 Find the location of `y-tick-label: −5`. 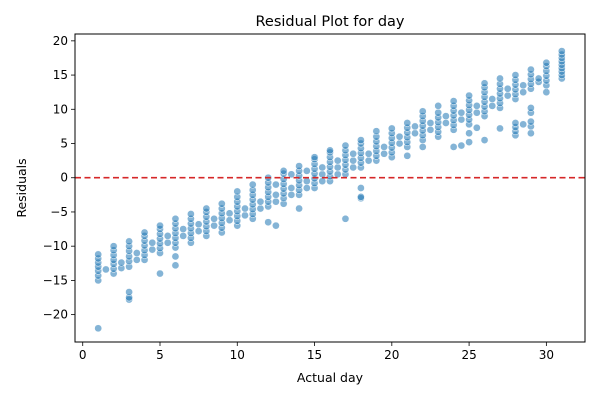

y-tick-label: −5 is located at coordinates (59, 212).